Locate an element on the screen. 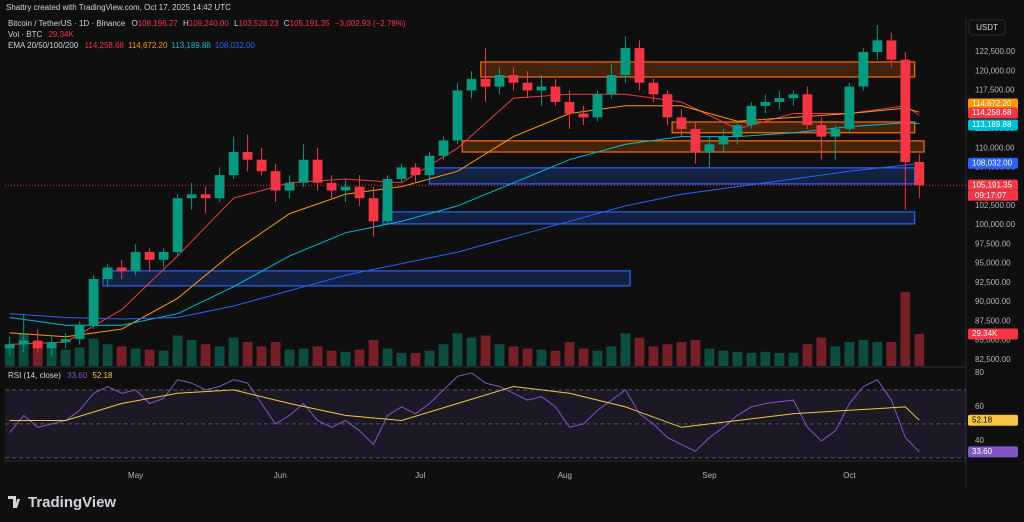 The height and width of the screenshot is (522, 1024). y-tick-label: 92,500.00 is located at coordinates (993, 282).